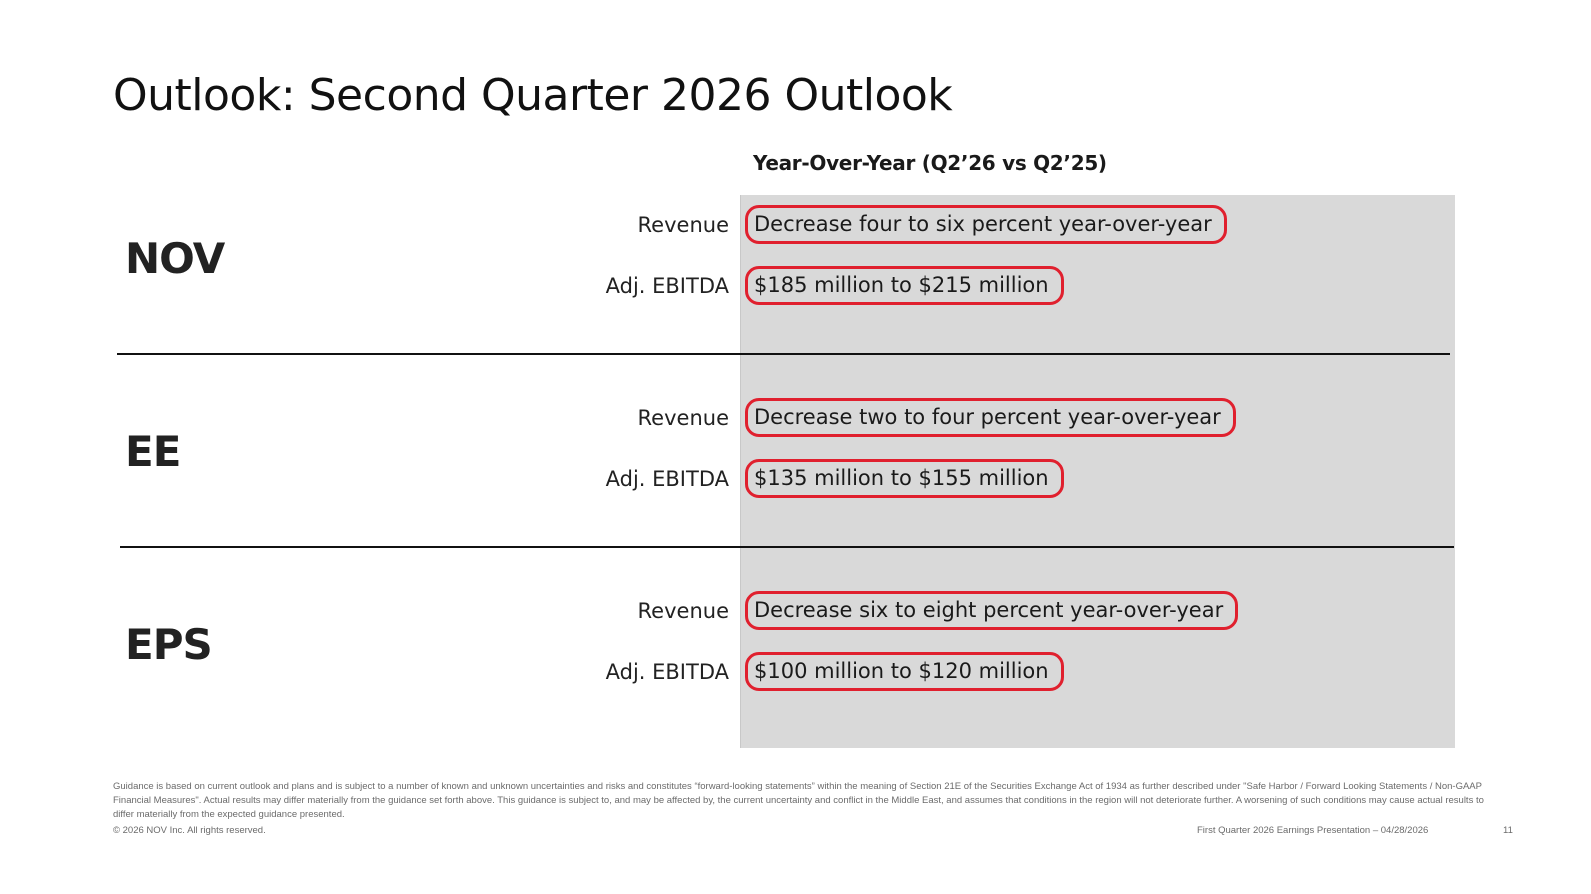  I want to click on section-name-eps: EPS, so click(169, 644).